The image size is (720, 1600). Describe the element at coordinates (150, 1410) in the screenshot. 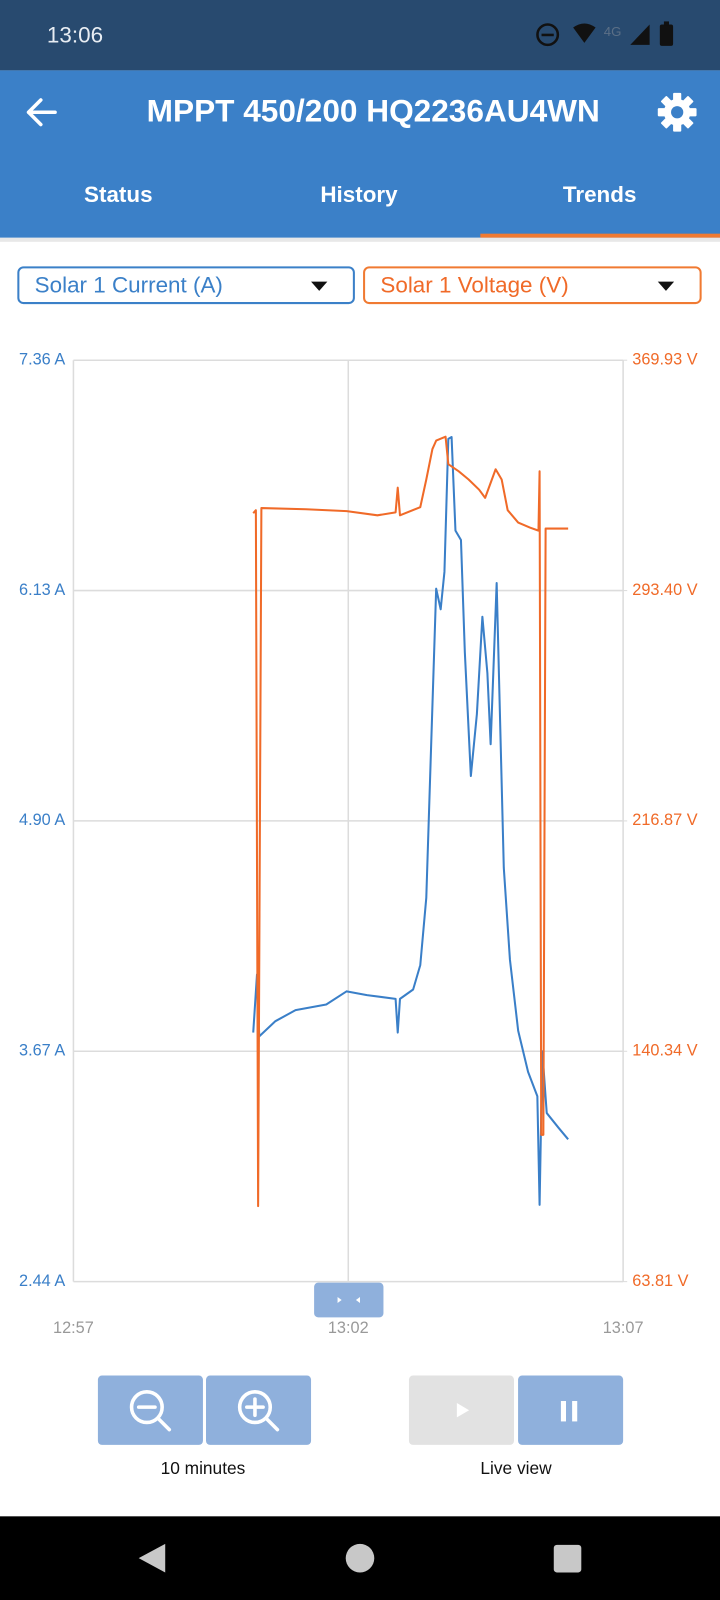

I see `zoom-out-button` at that location.